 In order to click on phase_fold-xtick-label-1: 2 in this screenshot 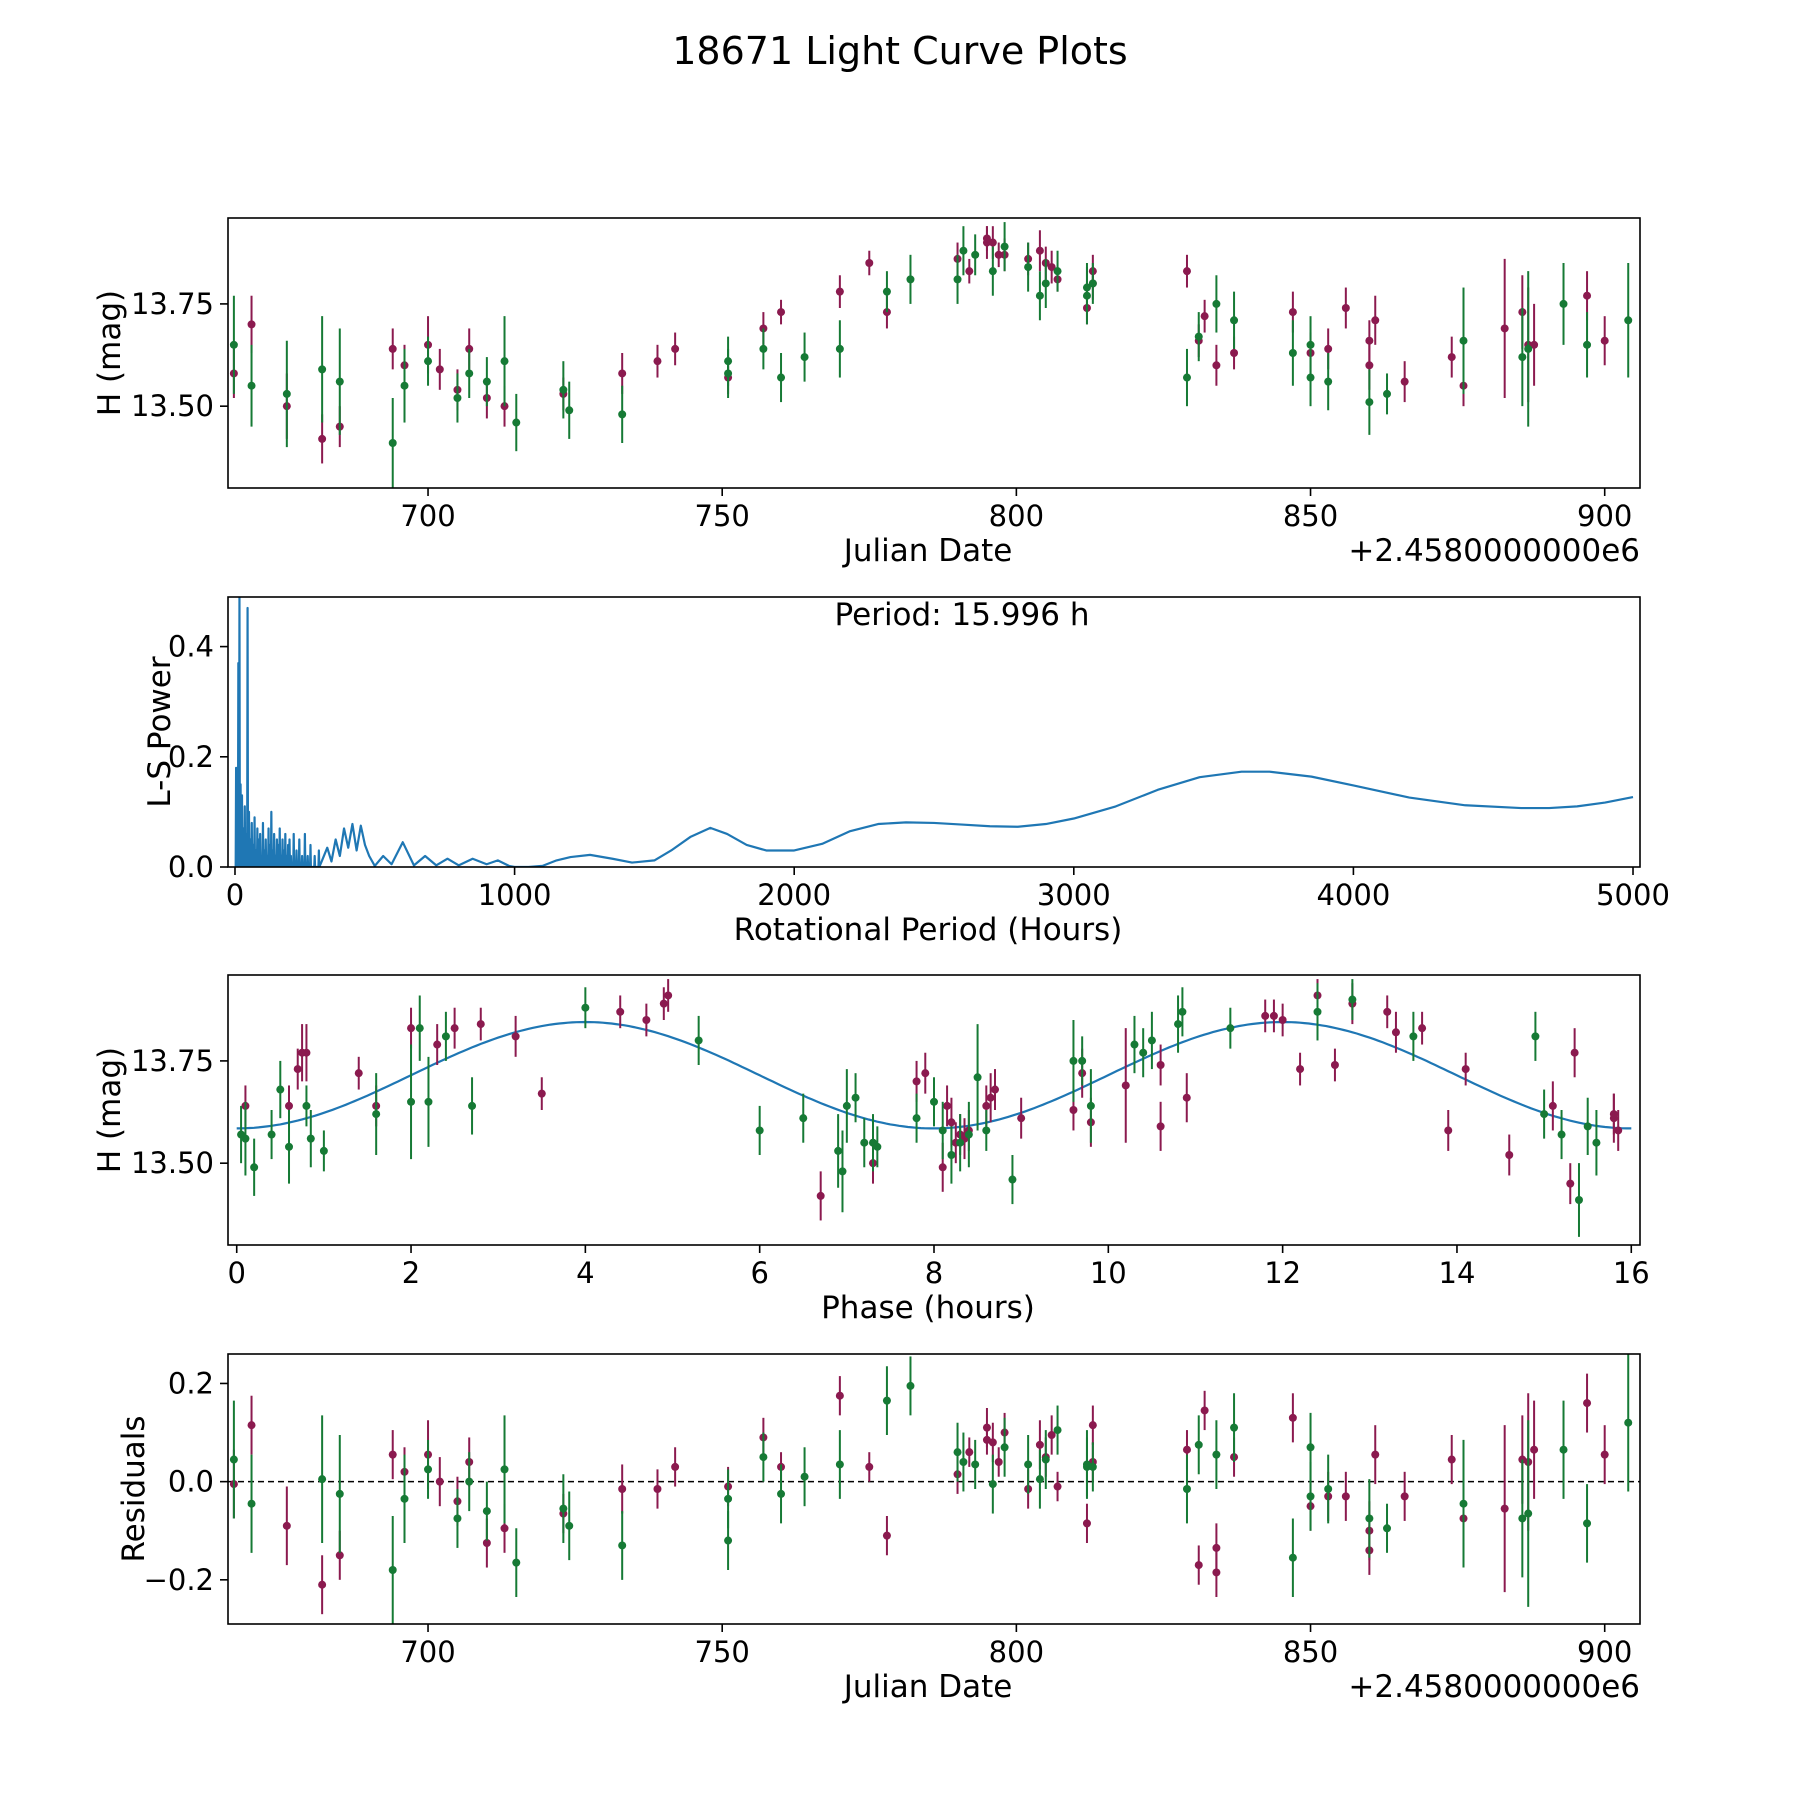, I will do `click(411, 1273)`.